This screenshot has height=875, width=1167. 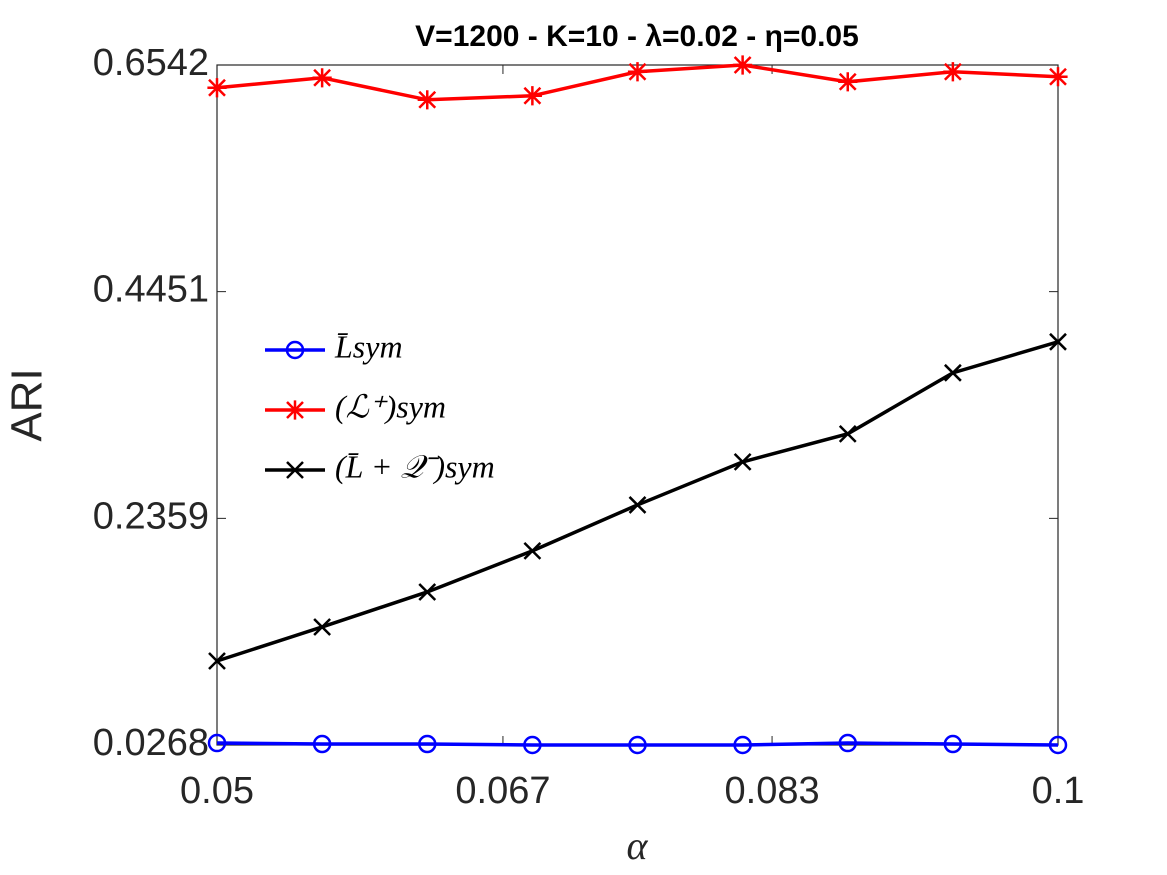 What do you see at coordinates (151, 743) in the screenshot?
I see `y-tick-label: 0.0268` at bounding box center [151, 743].